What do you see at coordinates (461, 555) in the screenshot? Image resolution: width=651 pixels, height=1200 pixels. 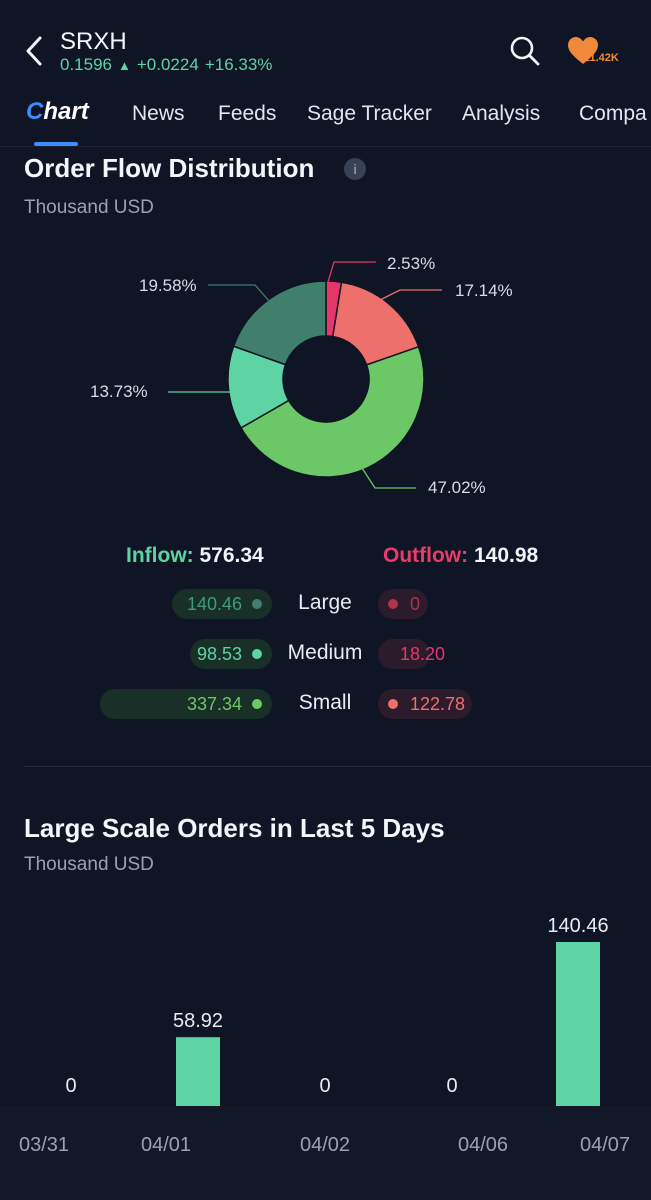 I see `outflow-total: Outflow: 140.98` at bounding box center [461, 555].